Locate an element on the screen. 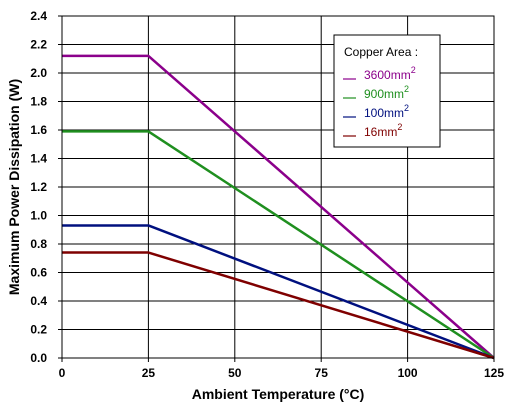  y-tick-label: 0.6 is located at coordinates (38, 273).